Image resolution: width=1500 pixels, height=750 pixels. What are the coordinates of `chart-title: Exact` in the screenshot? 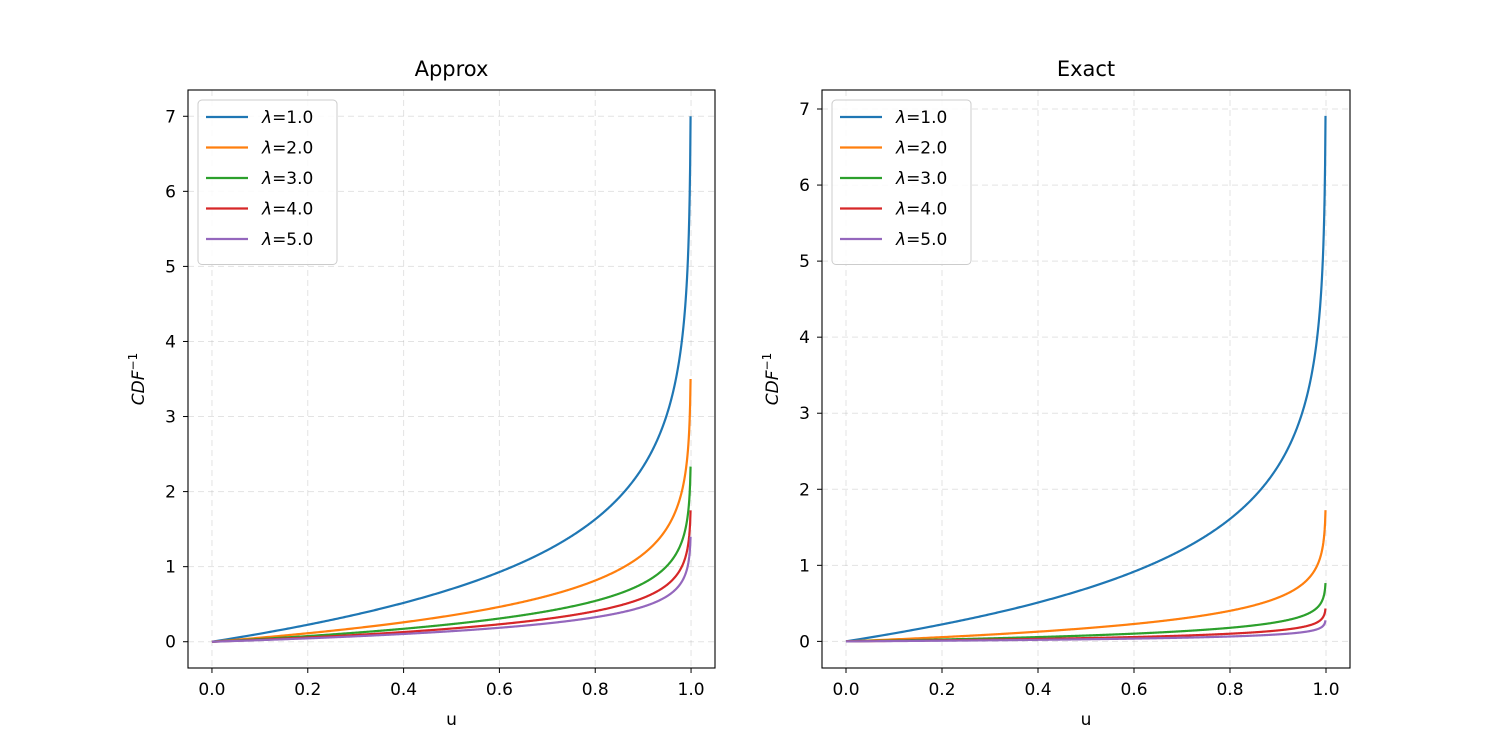 It's located at (1086, 69).